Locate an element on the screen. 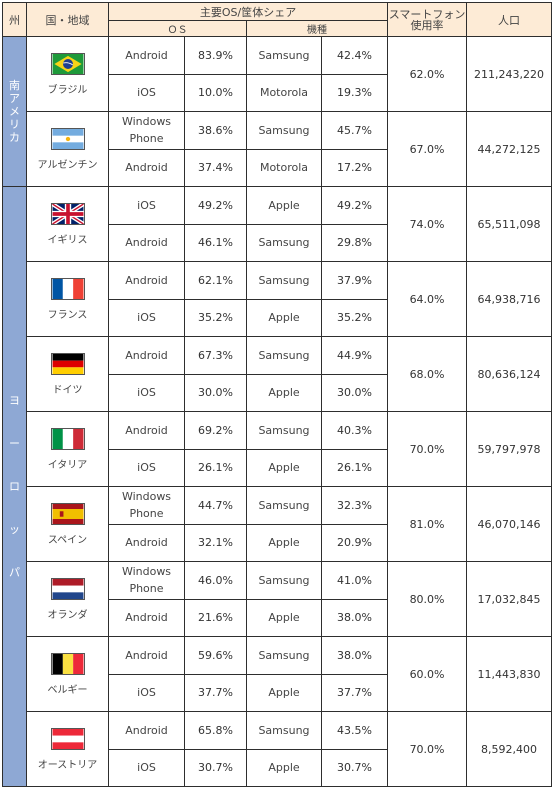  country-name: フランス is located at coordinates (67, 315).